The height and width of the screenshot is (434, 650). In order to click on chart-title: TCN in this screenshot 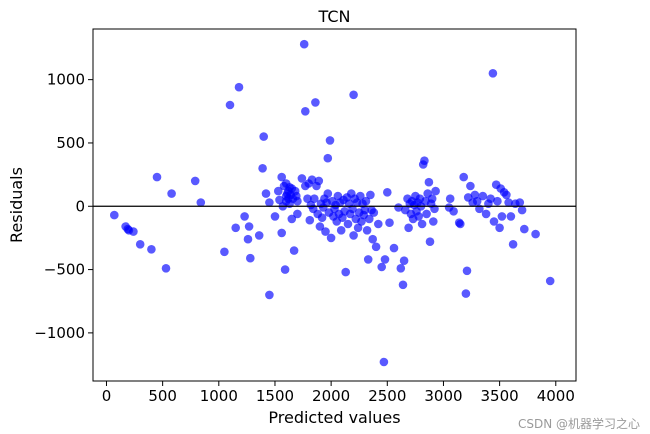, I will do `click(334, 16)`.